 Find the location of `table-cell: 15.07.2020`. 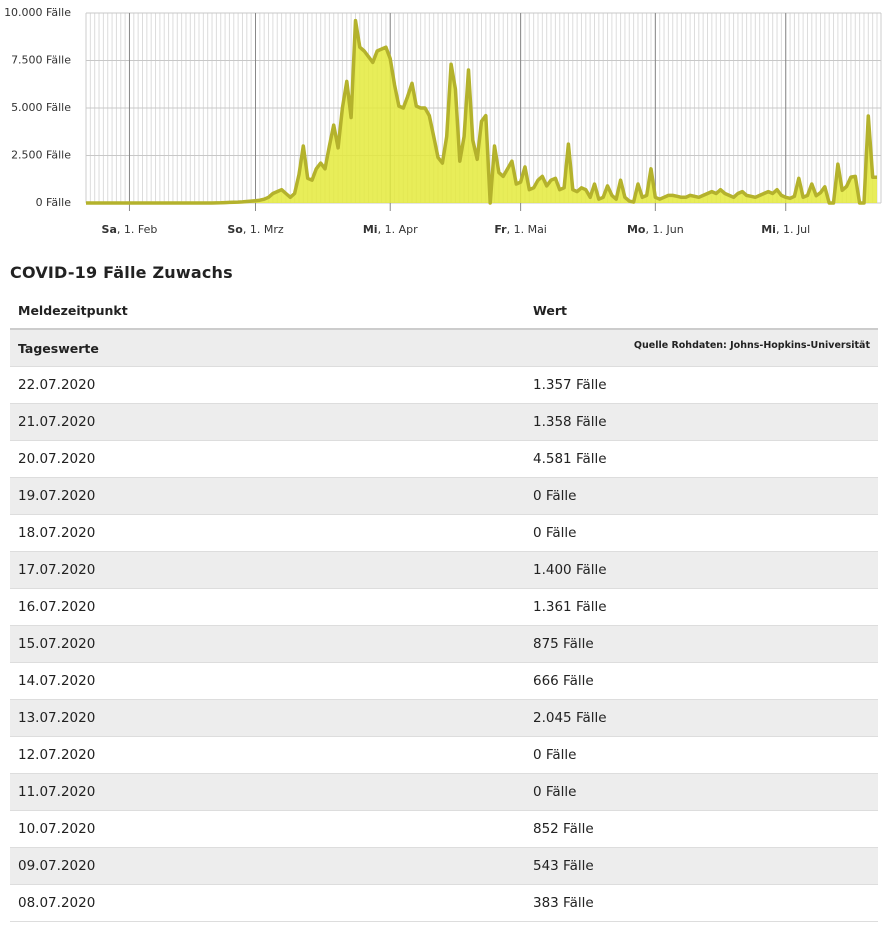

table-cell: 15.07.2020 is located at coordinates (57, 644).